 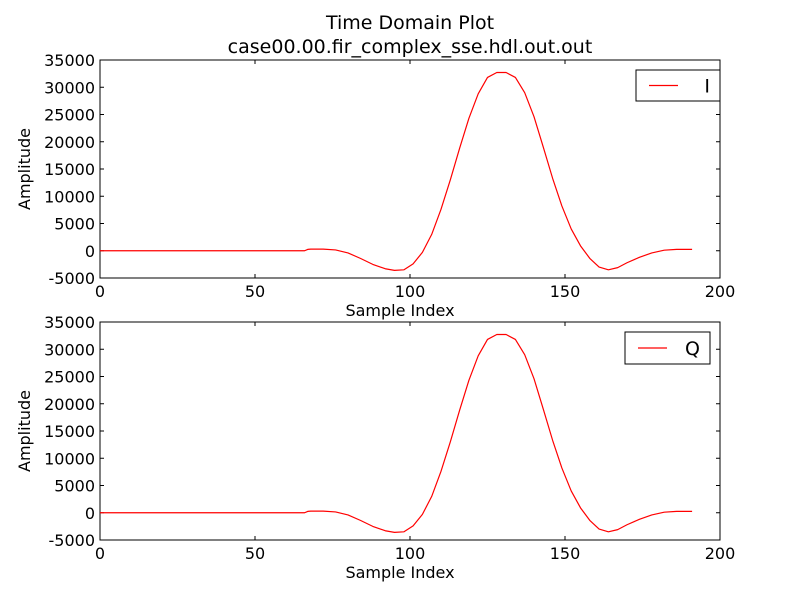 I want to click on legend-label: I, so click(x=707, y=87).